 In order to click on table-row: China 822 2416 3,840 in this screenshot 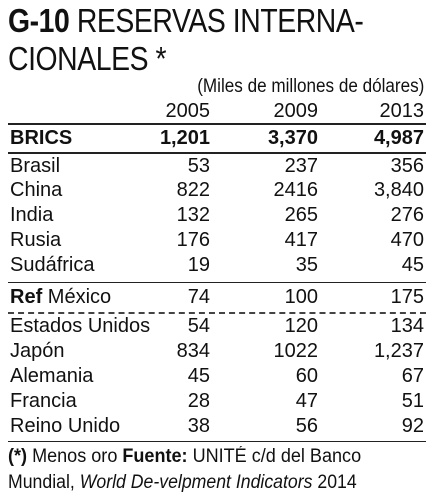, I will do `click(217, 190)`.